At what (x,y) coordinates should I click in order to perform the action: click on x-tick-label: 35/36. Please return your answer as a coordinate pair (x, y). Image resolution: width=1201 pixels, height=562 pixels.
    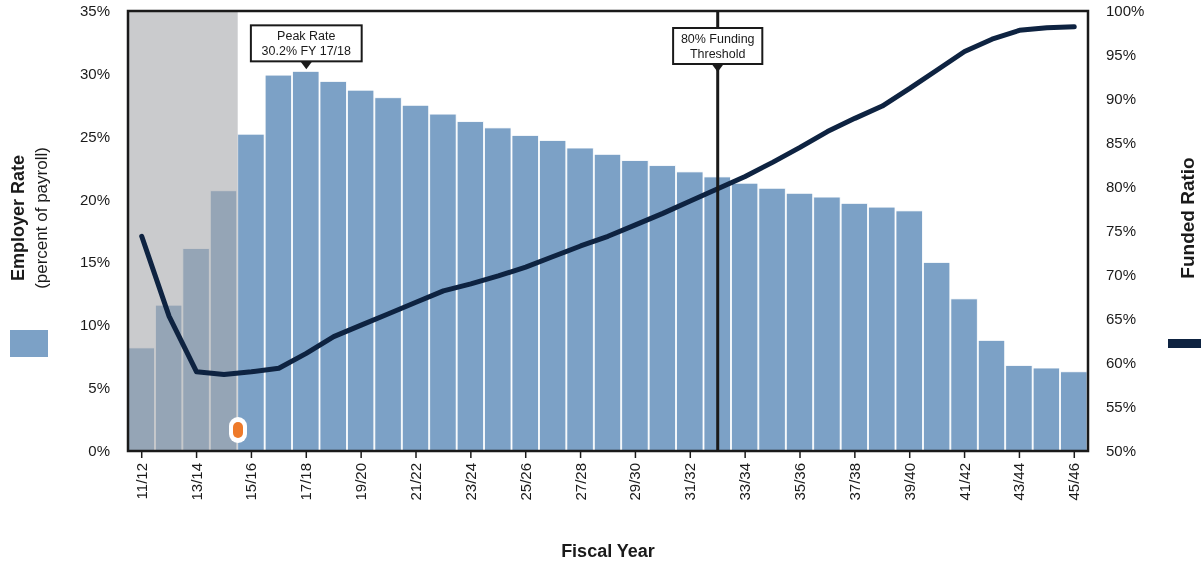
    Looking at the image, I should click on (799, 482).